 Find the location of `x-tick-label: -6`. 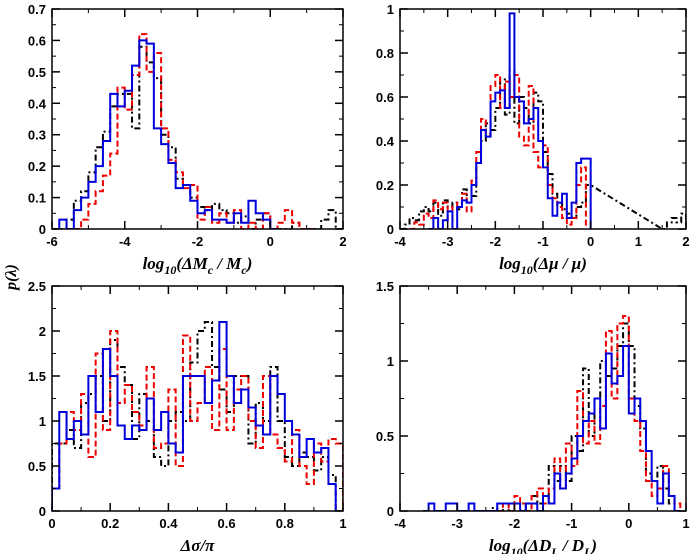

x-tick-label: -6 is located at coordinates (52, 241).